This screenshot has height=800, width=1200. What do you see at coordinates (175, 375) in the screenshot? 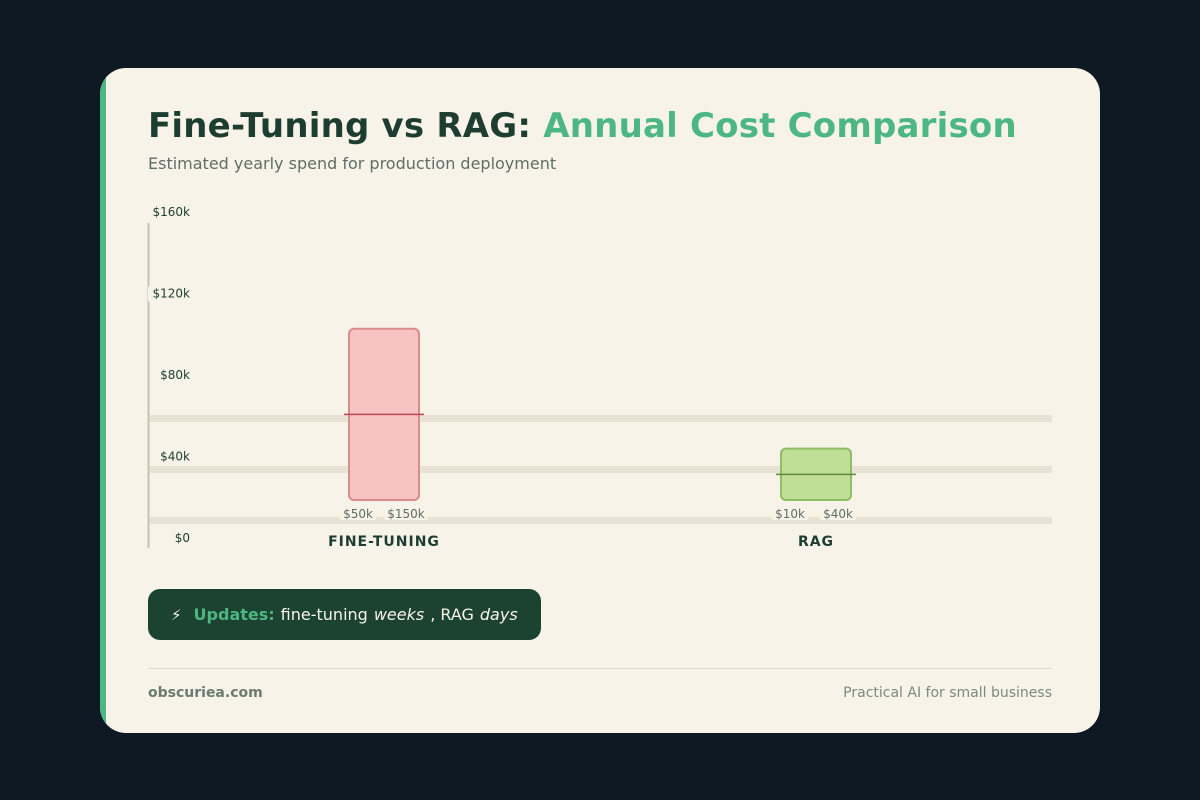
I see `y-tick-label: $80k` at bounding box center [175, 375].